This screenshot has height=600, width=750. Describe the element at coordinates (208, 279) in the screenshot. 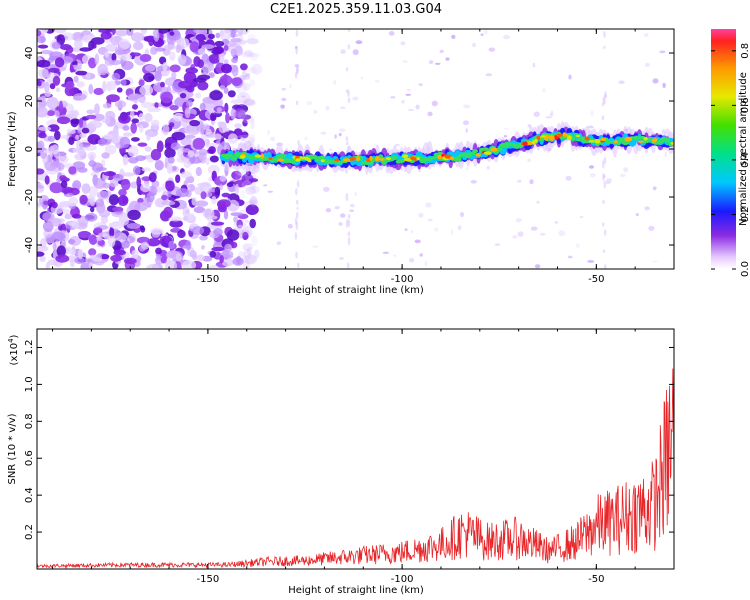

I see `x-tick-label: -150` at that location.